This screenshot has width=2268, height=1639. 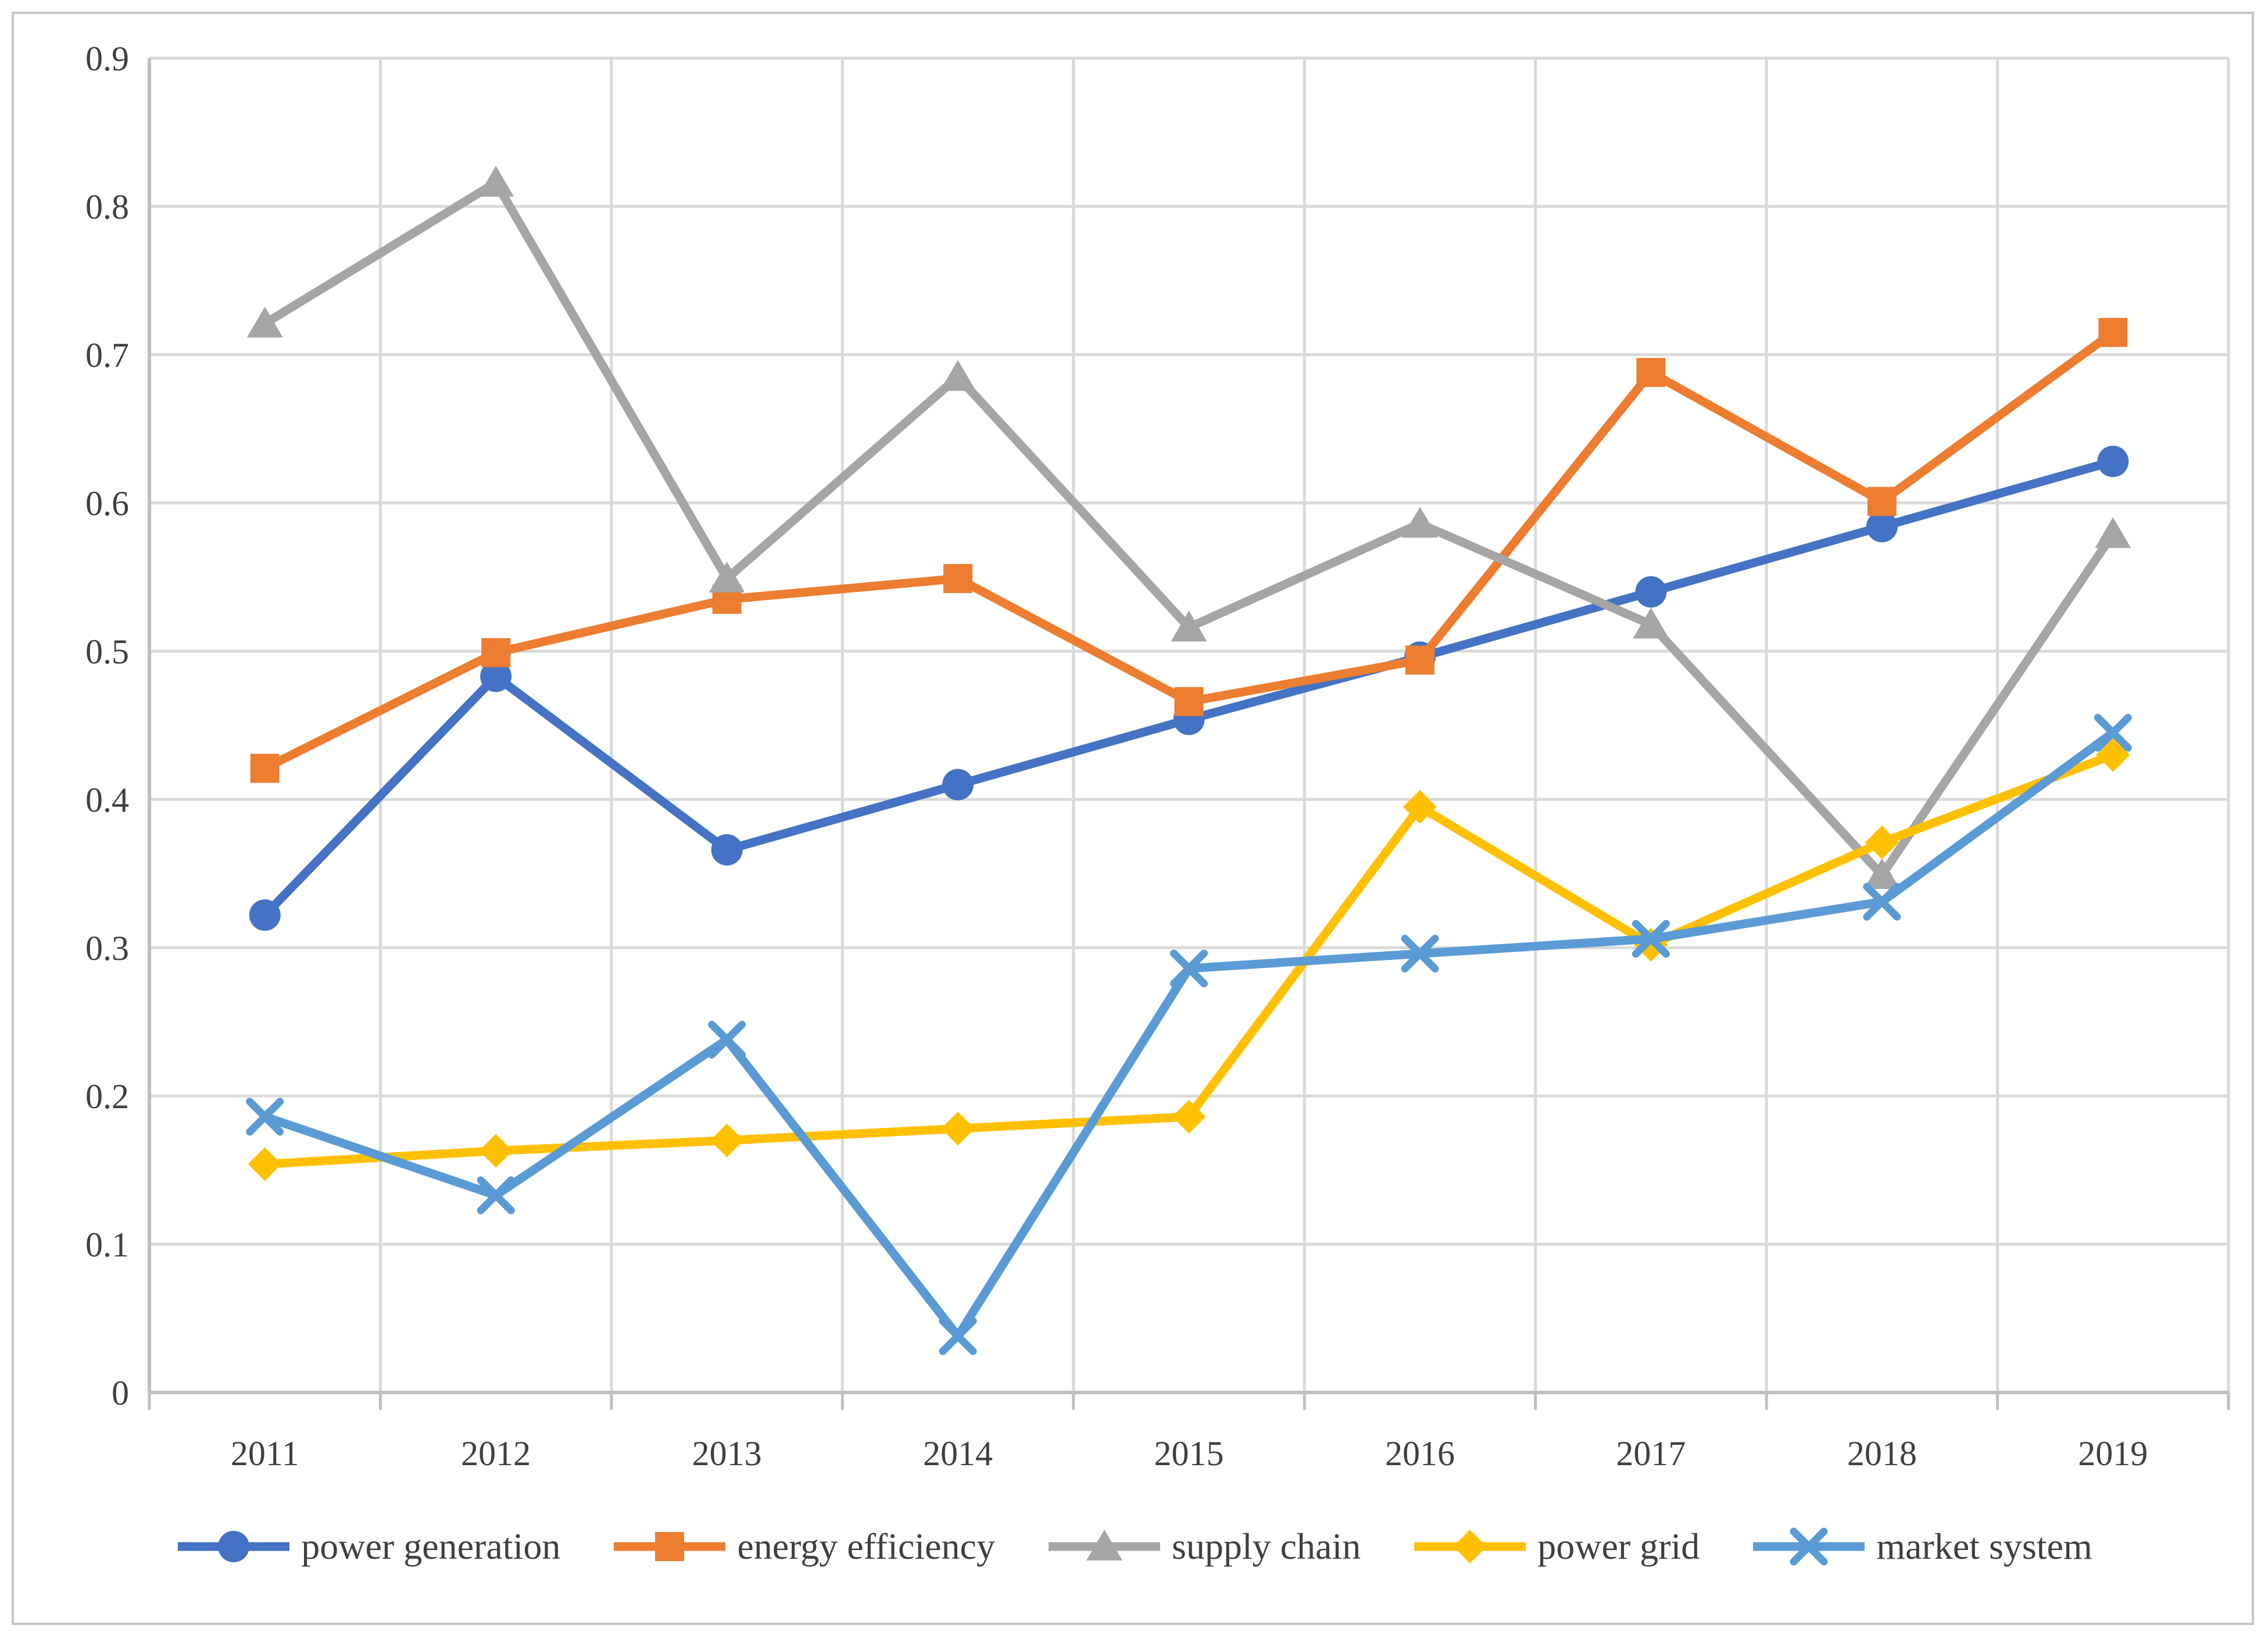 I want to click on y-tick-label: 0.5, so click(x=107, y=652).